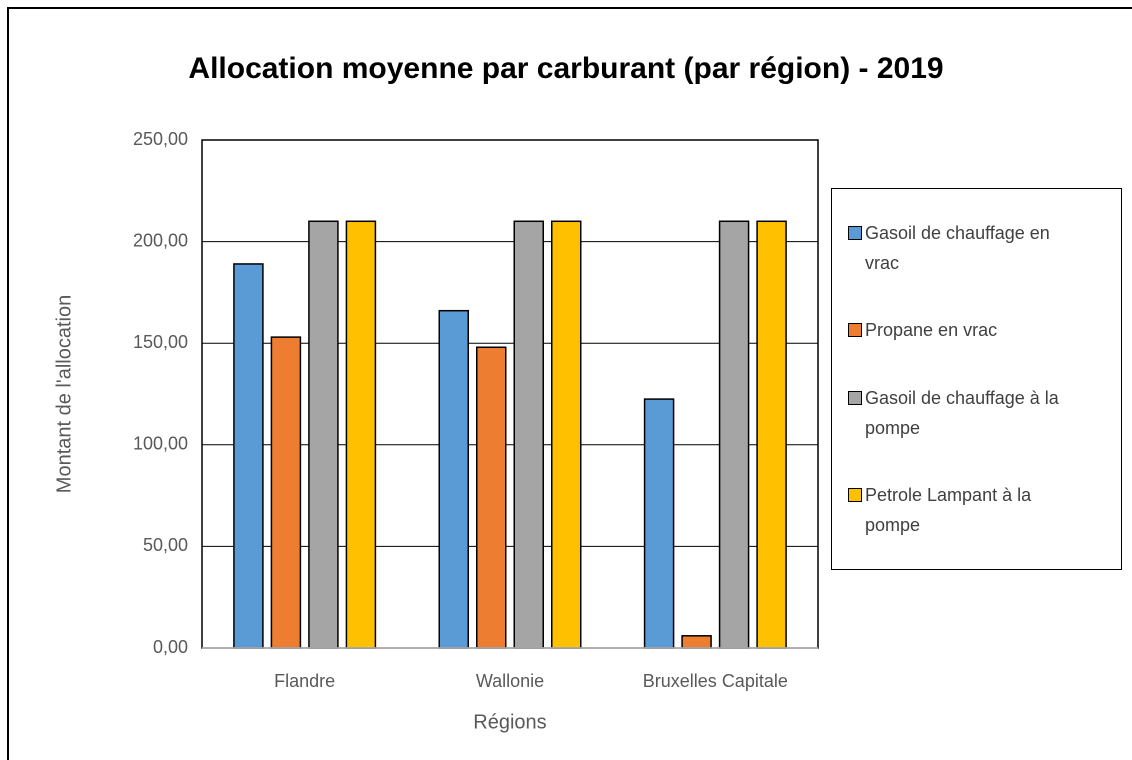 The width and height of the screenshot is (1132, 760). Describe the element at coordinates (509, 722) in the screenshot. I see `x-axis-label: Régions` at that location.